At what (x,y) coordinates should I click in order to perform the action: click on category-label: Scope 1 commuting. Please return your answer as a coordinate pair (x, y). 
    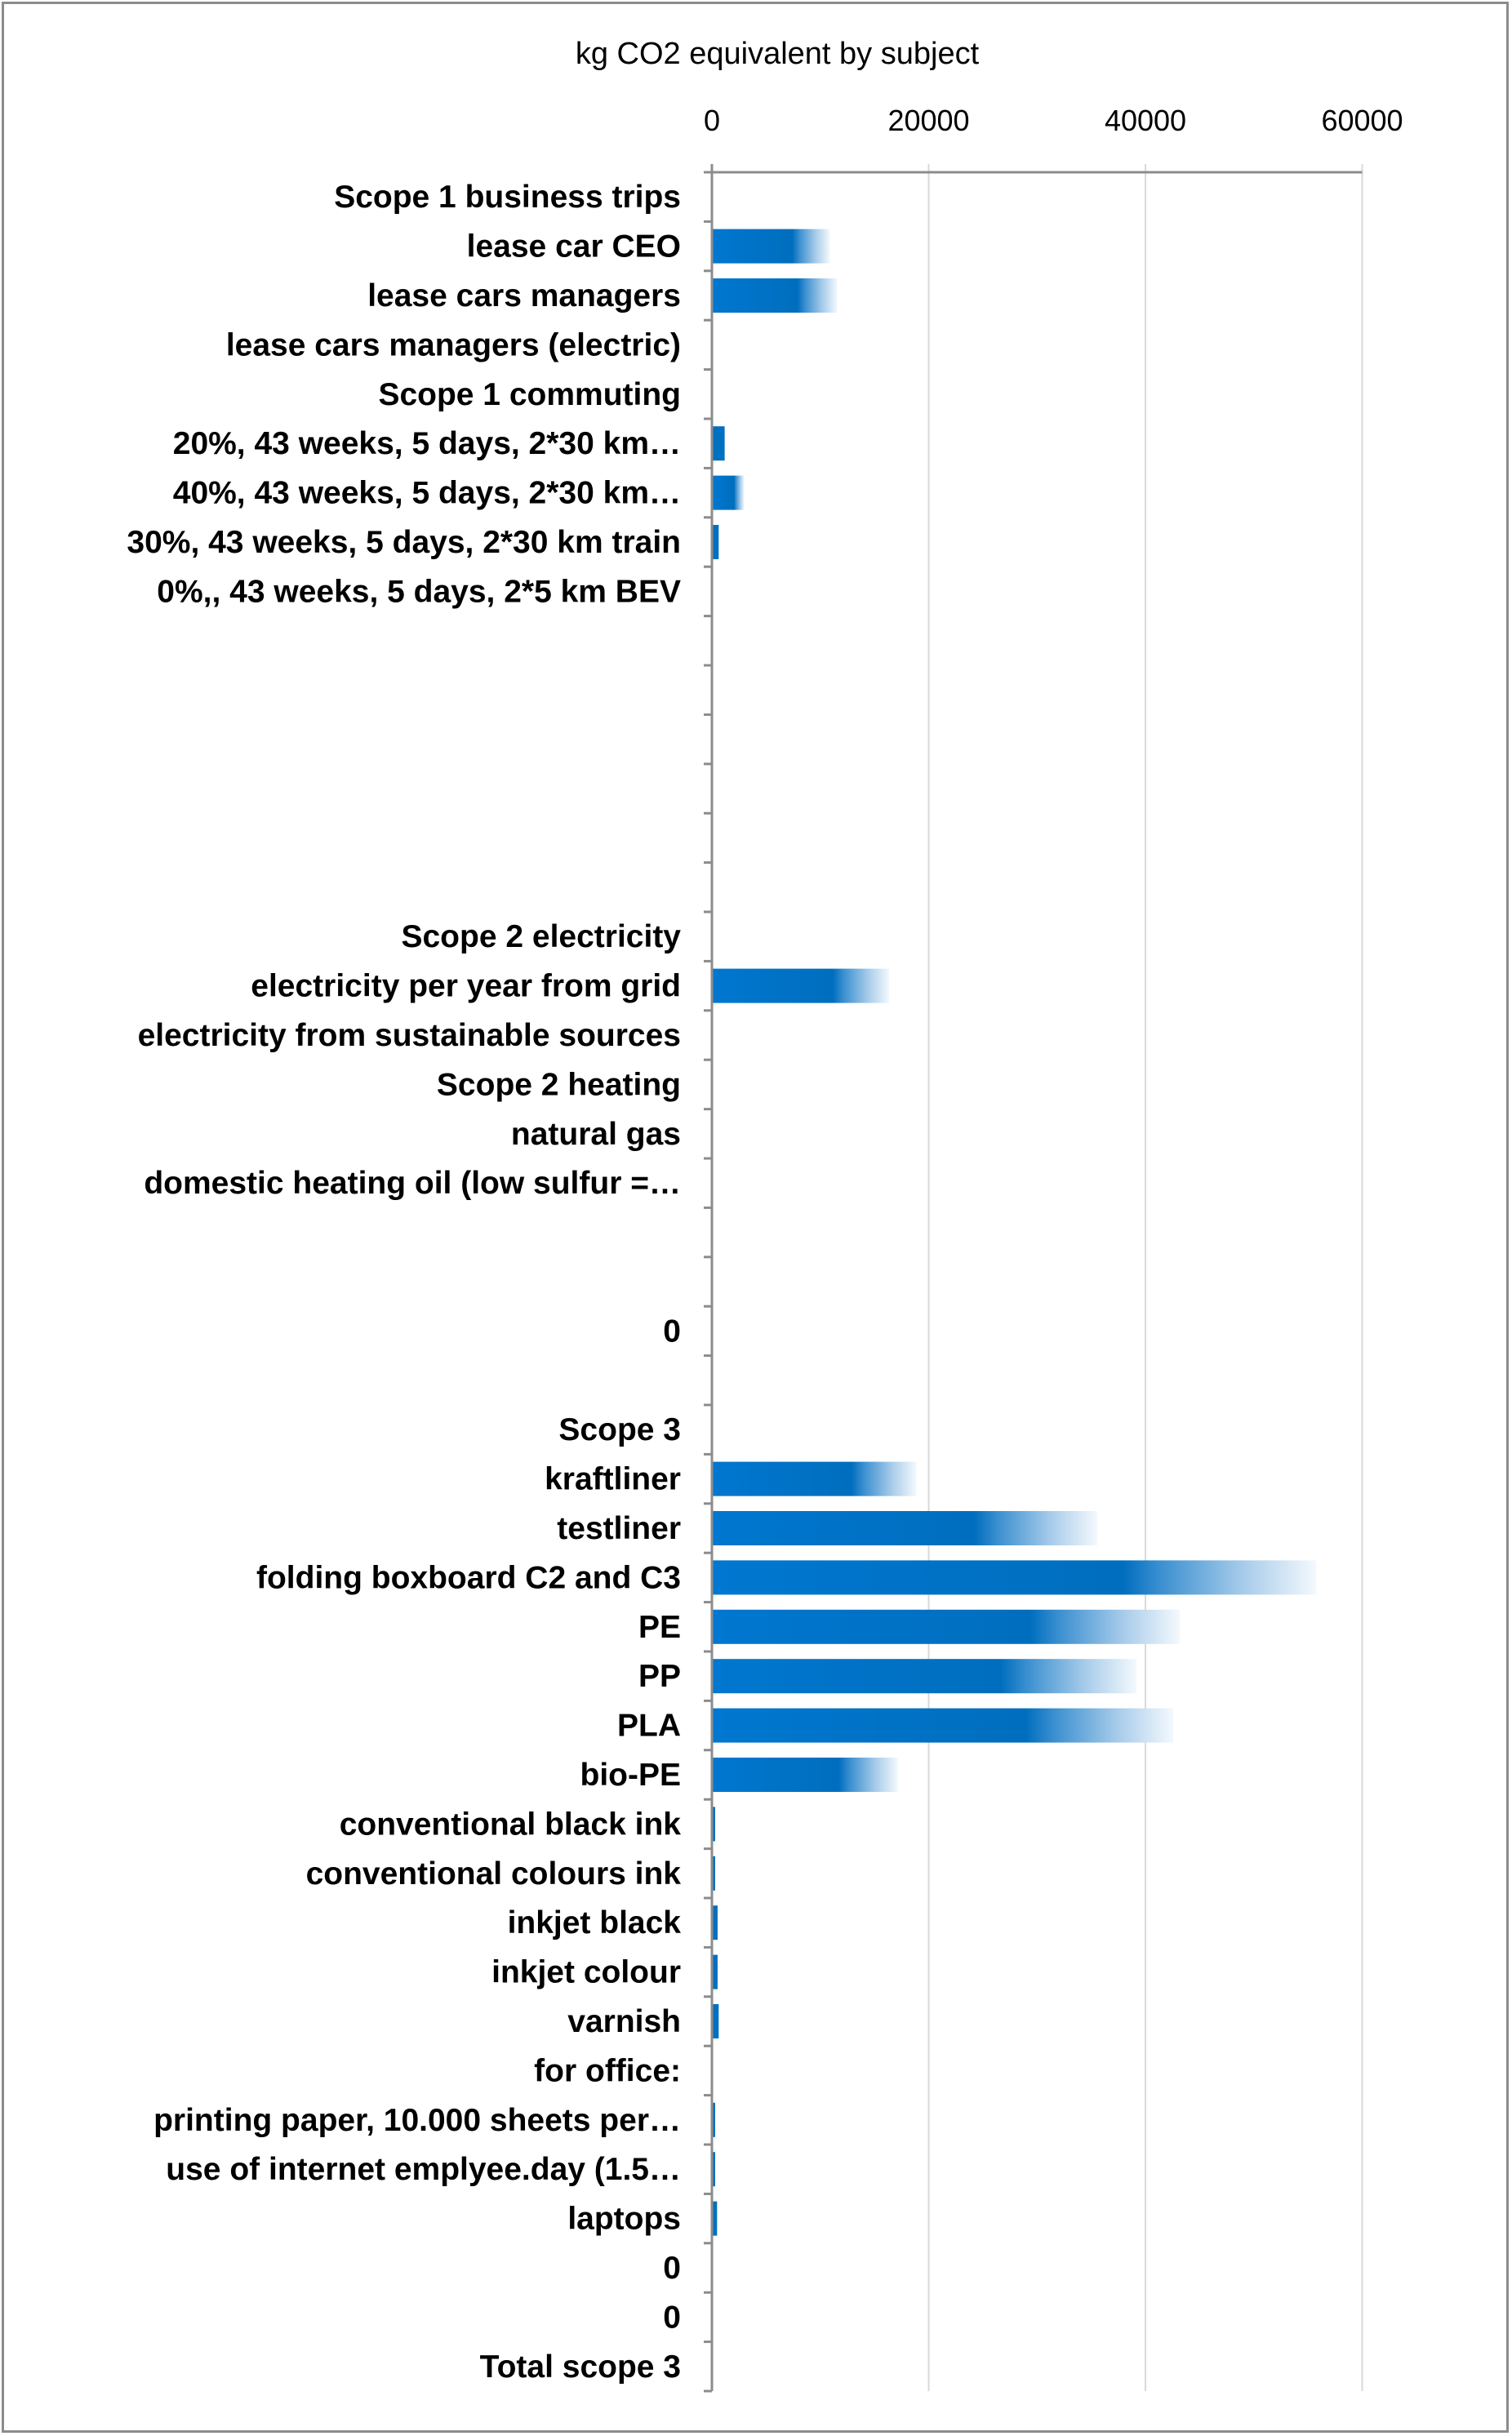
    Looking at the image, I should click on (529, 395).